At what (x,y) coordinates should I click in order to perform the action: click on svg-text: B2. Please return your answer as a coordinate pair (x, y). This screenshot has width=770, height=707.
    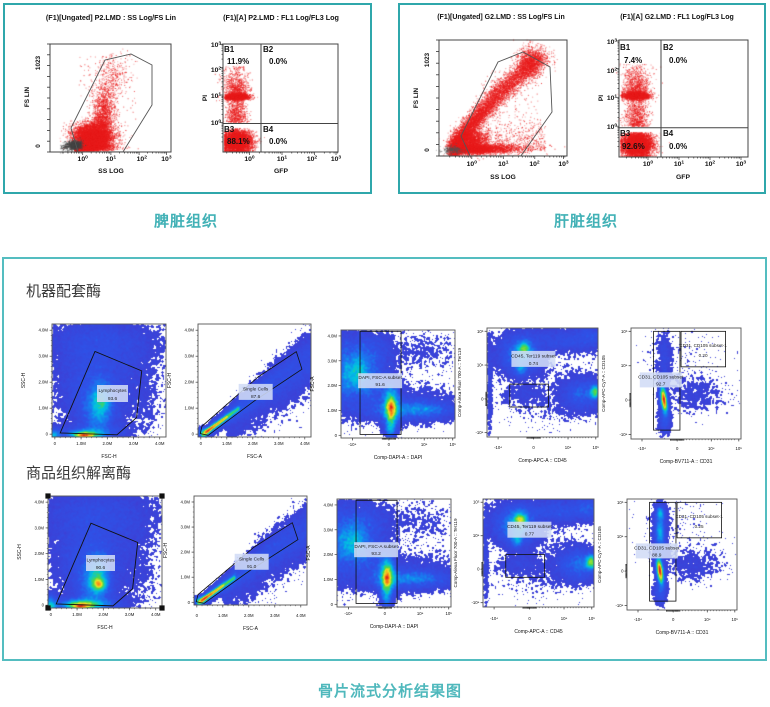
    Looking at the image, I should click on (668, 47).